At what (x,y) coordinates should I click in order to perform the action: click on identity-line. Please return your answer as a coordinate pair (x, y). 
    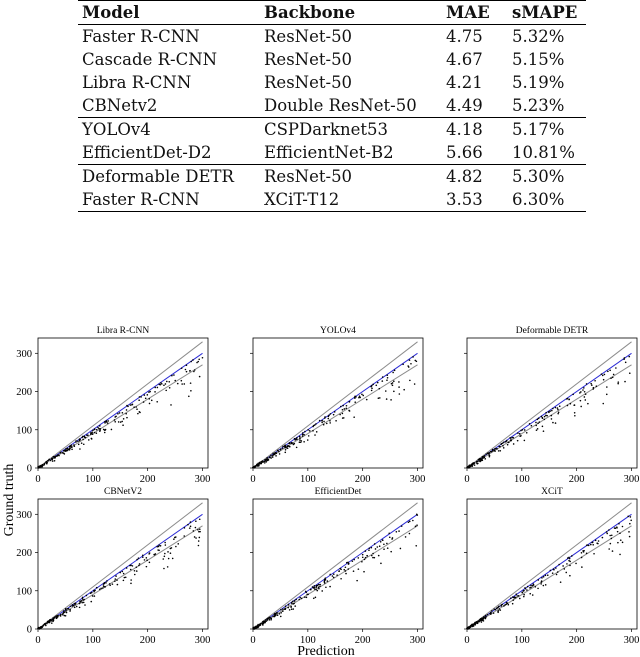
    Looking at the image, I should click on (120, 410).